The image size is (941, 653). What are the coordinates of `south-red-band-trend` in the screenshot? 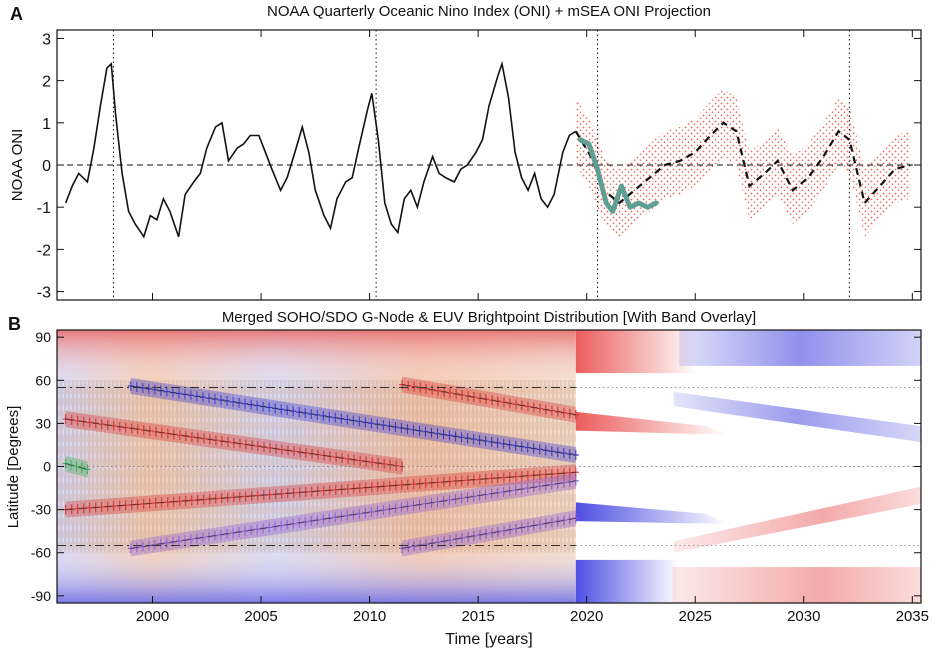 It's located at (320, 491).